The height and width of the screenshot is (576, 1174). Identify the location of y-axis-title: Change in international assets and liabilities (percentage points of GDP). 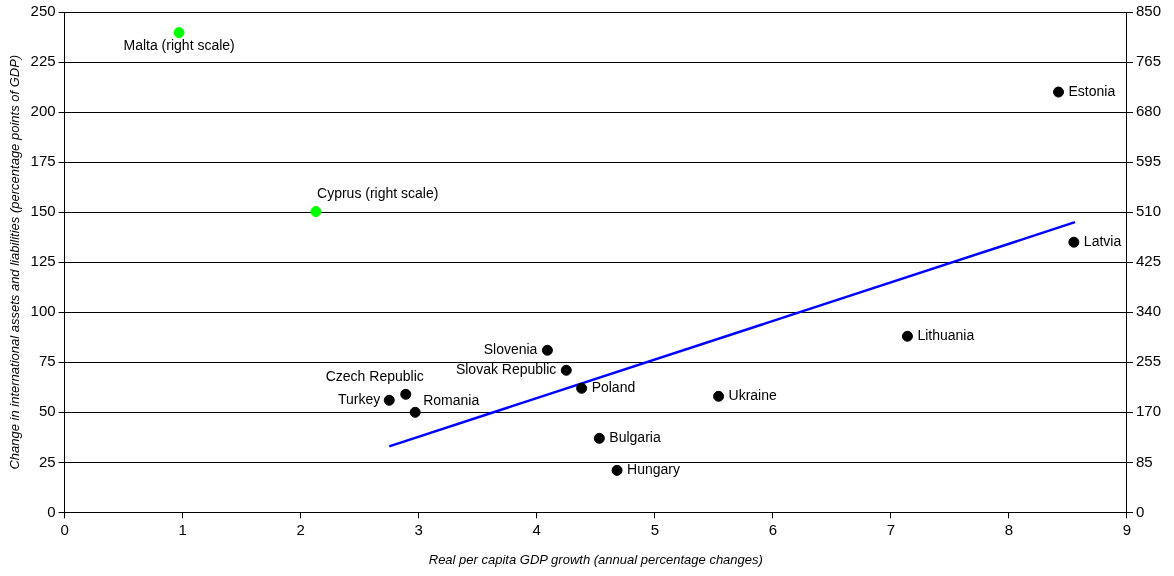
(15, 262).